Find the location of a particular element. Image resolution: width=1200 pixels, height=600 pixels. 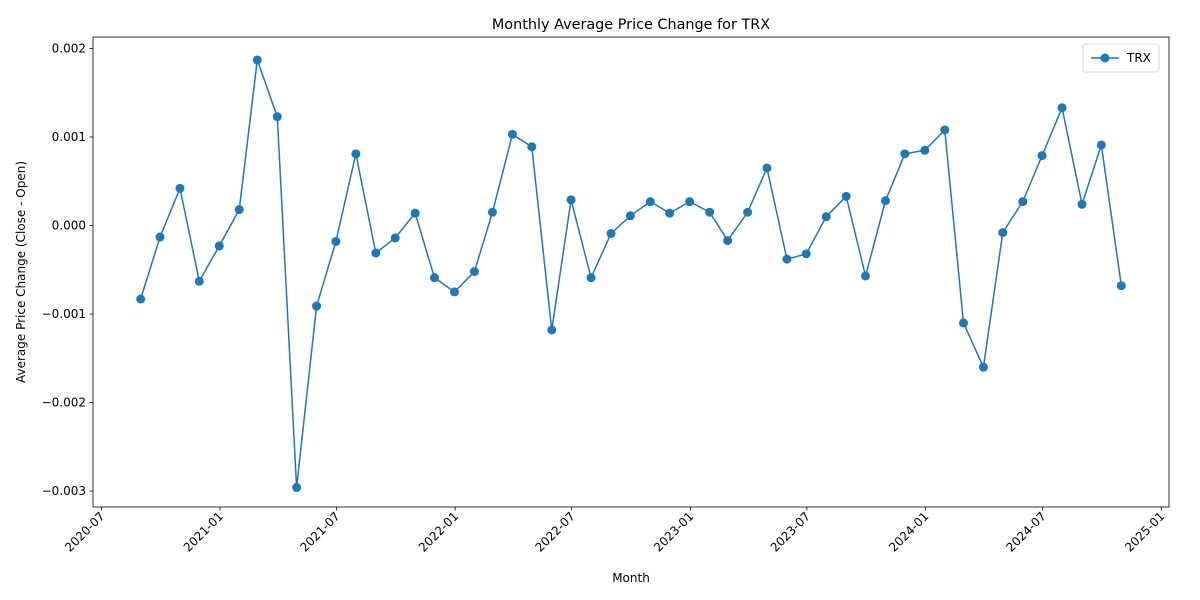

legend: TRX is located at coordinates (1121, 58).